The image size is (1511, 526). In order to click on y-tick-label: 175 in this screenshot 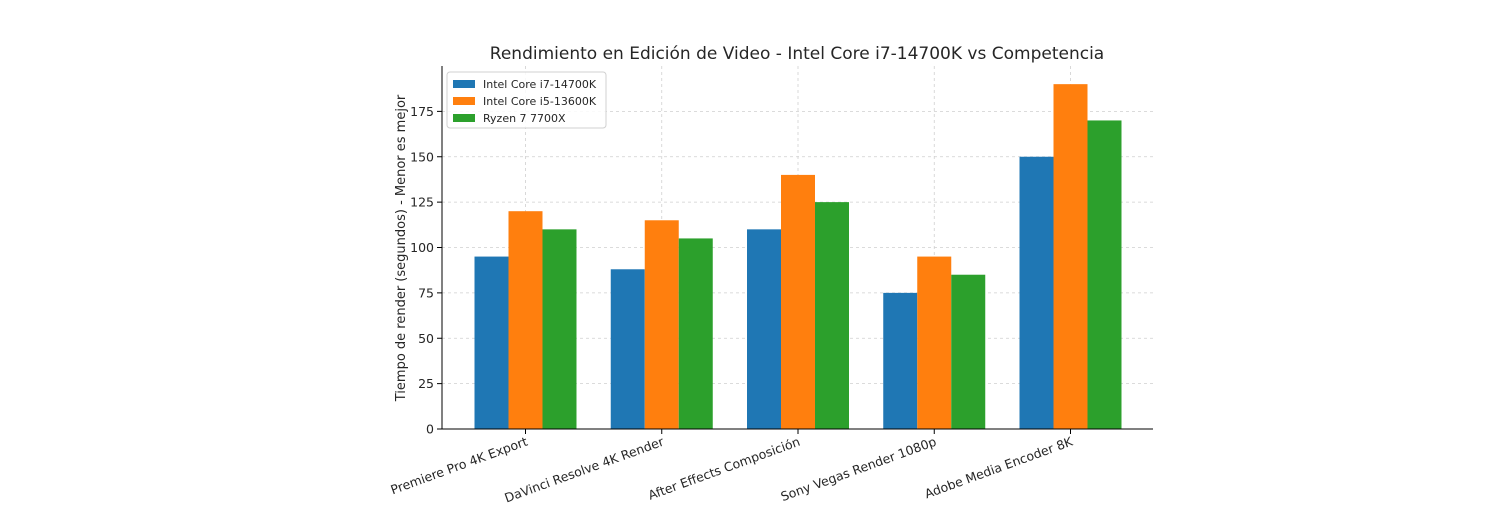, I will do `click(422, 111)`.